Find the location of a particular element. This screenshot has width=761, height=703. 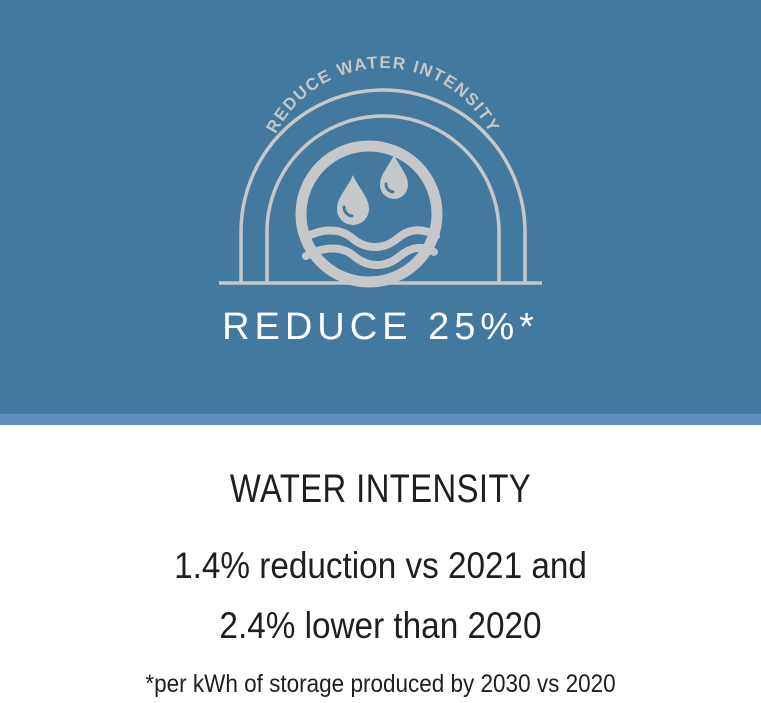

outer-arch is located at coordinates (383, 185).